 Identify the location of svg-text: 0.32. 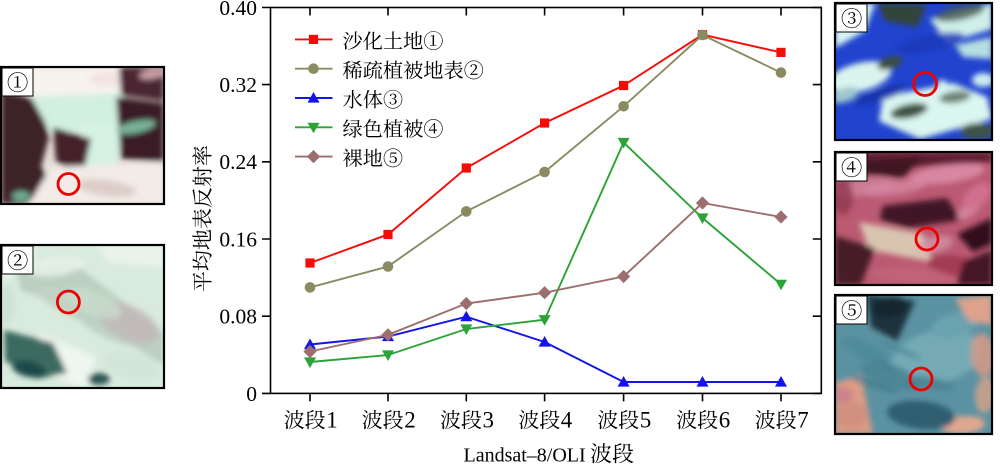
(238, 85).